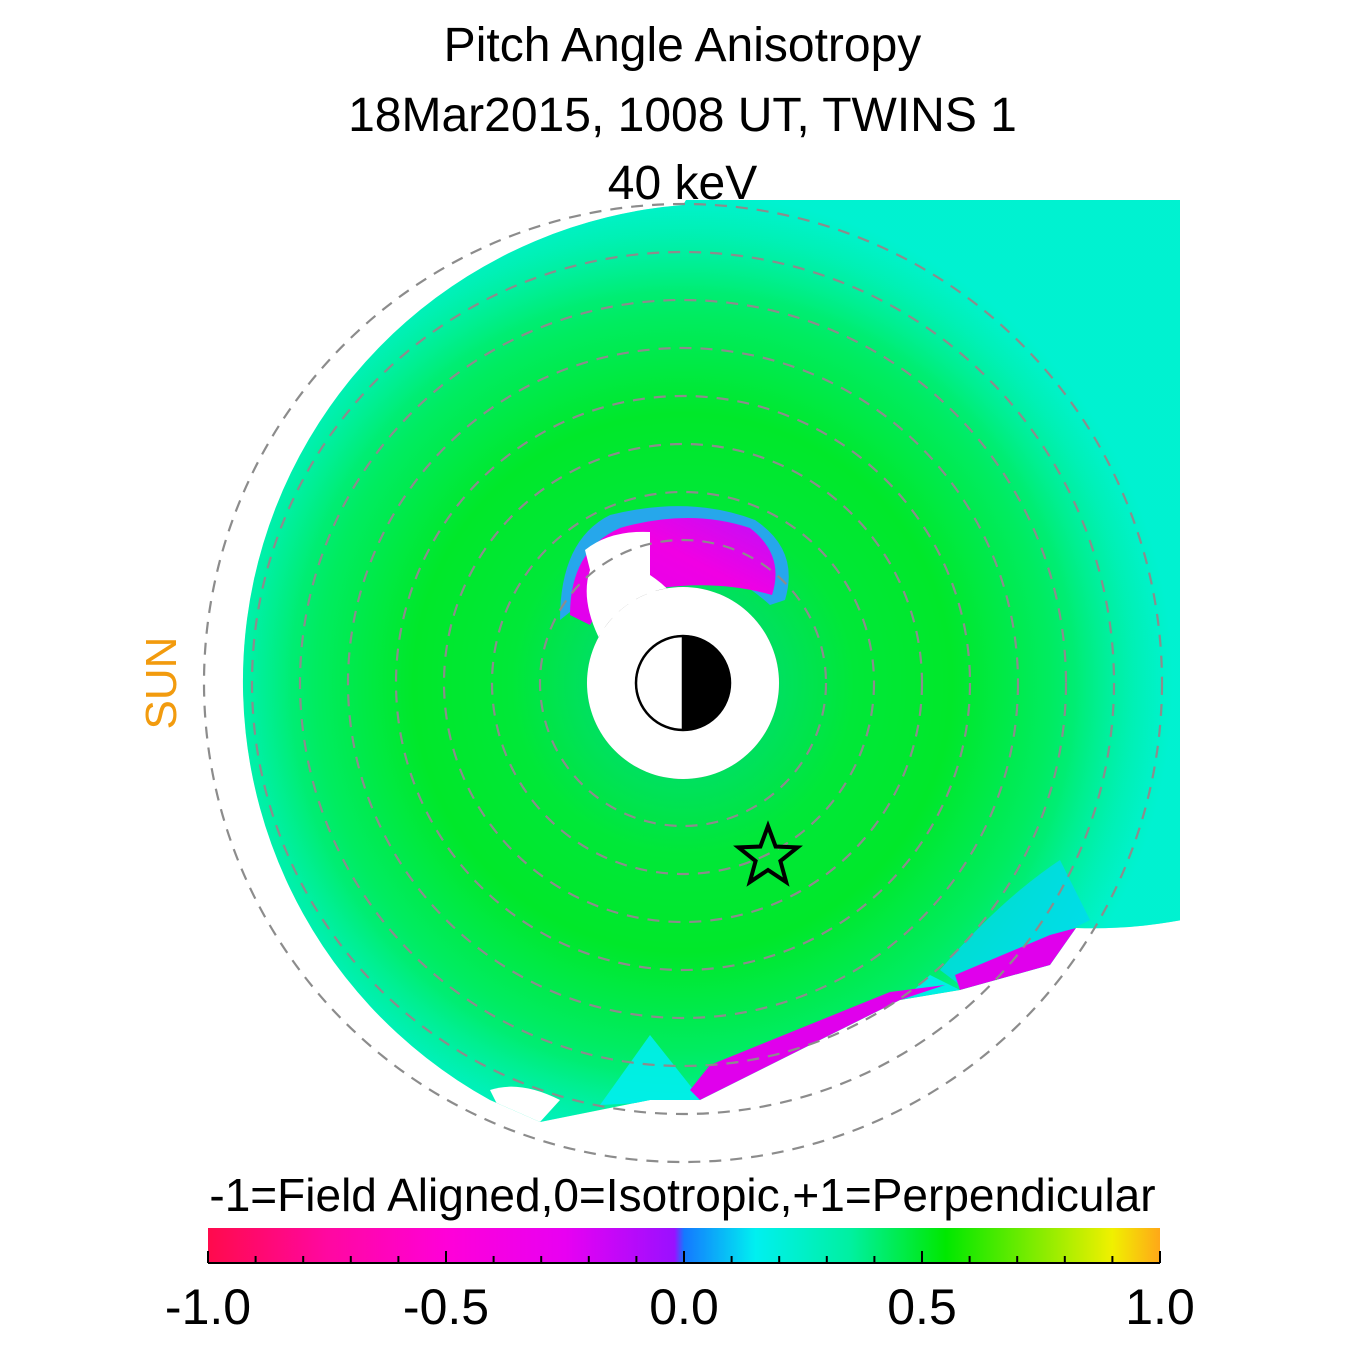  Describe the element at coordinates (208, 1307) in the screenshot. I see `colorbar-tick-label: -1.0` at that location.